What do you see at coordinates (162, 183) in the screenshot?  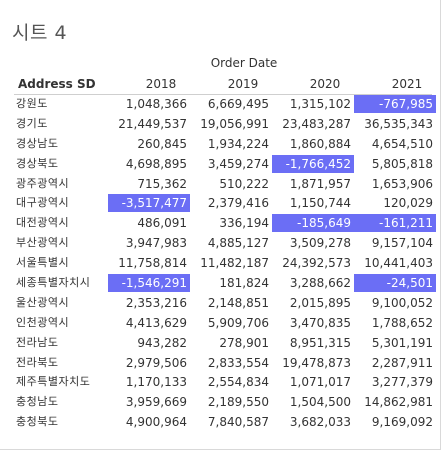 I see `value-cell: 715,362` at bounding box center [162, 183].